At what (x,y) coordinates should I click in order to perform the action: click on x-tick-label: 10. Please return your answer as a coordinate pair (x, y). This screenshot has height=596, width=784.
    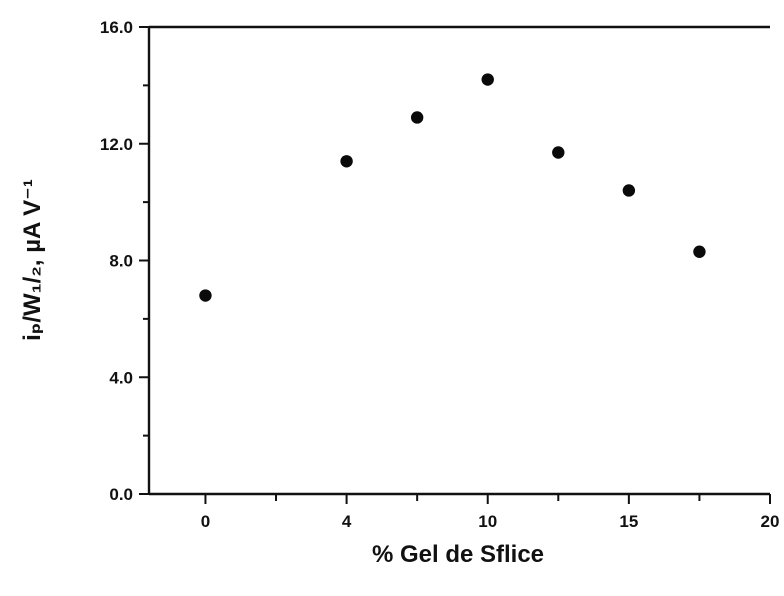
    Looking at the image, I should click on (487, 521).